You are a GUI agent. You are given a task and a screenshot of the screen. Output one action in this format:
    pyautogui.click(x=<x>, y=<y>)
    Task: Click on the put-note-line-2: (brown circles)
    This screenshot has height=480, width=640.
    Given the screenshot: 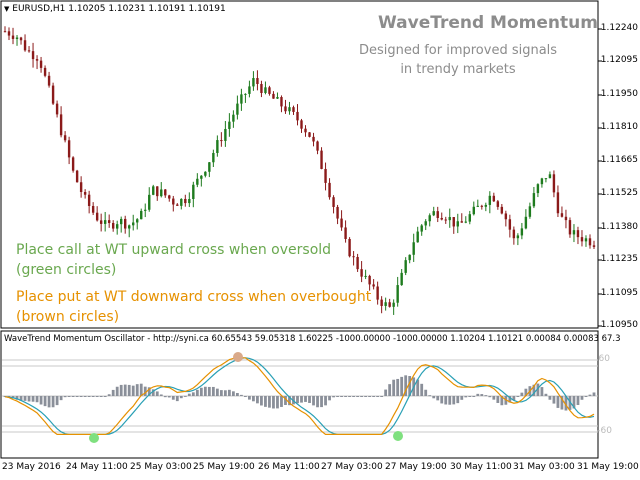 What is the action you would take?
    pyautogui.click(x=68, y=317)
    